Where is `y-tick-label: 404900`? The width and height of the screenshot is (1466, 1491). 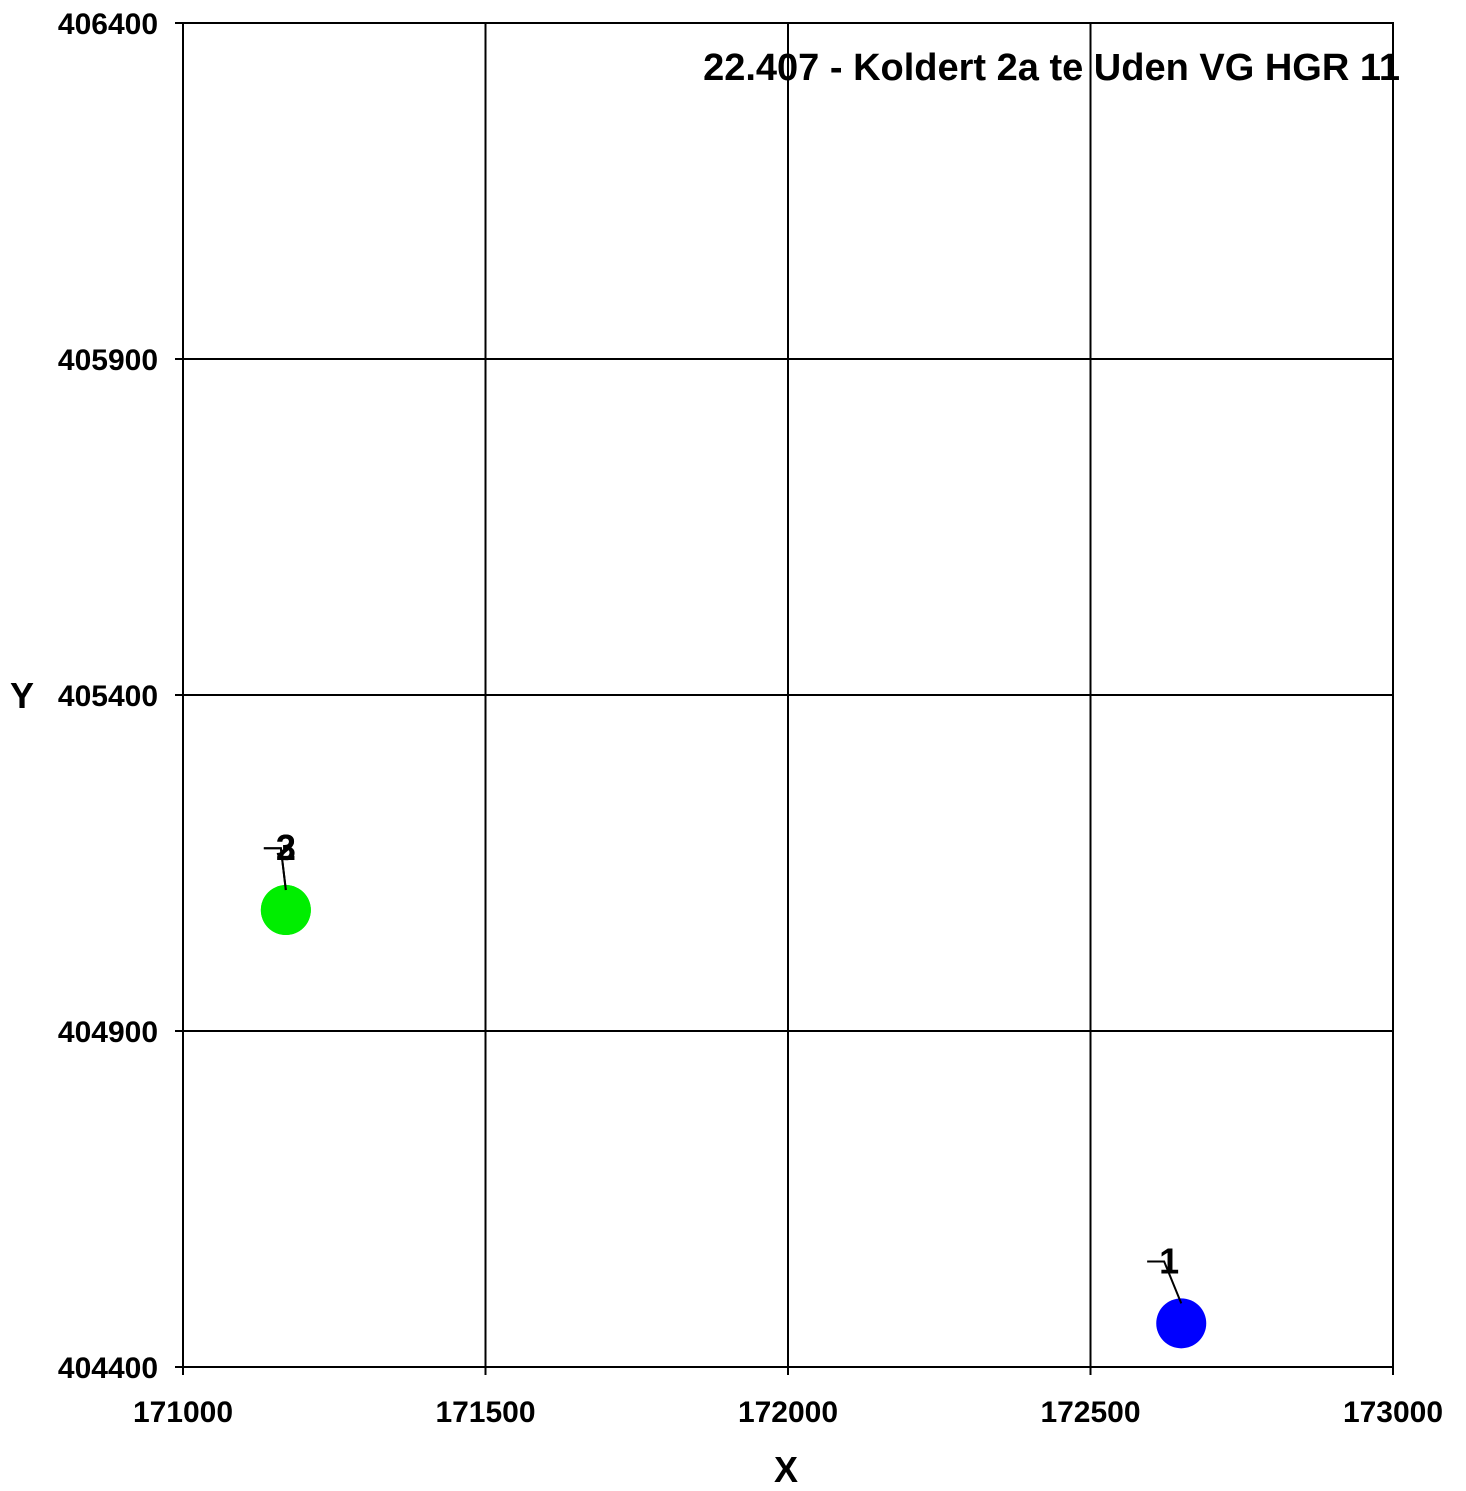
y-tick-label: 404900 is located at coordinates (108, 1032).